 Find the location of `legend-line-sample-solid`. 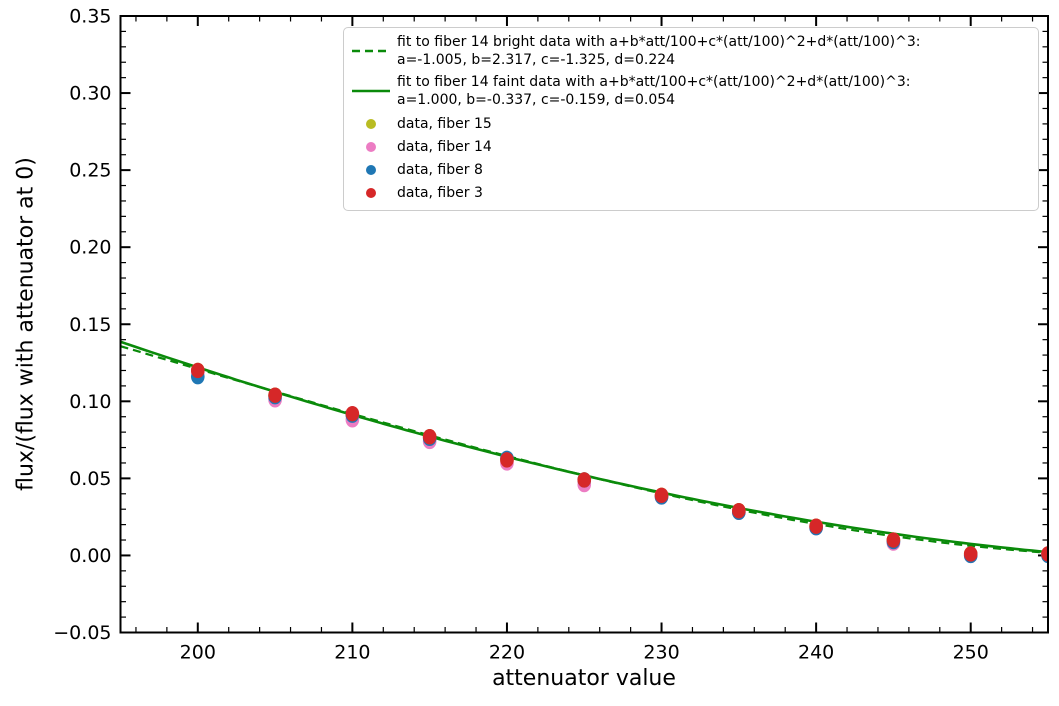

legend-line-sample-solid is located at coordinates (371, 91).